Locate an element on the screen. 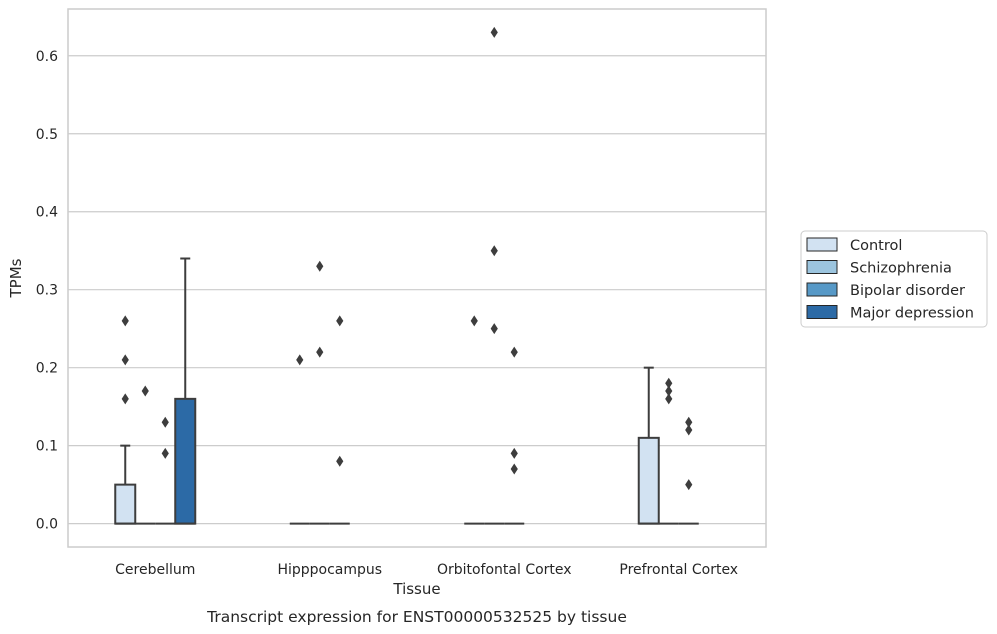 The height and width of the screenshot is (634, 997). x-tick-label: Prefrontal Cortex is located at coordinates (678, 570).